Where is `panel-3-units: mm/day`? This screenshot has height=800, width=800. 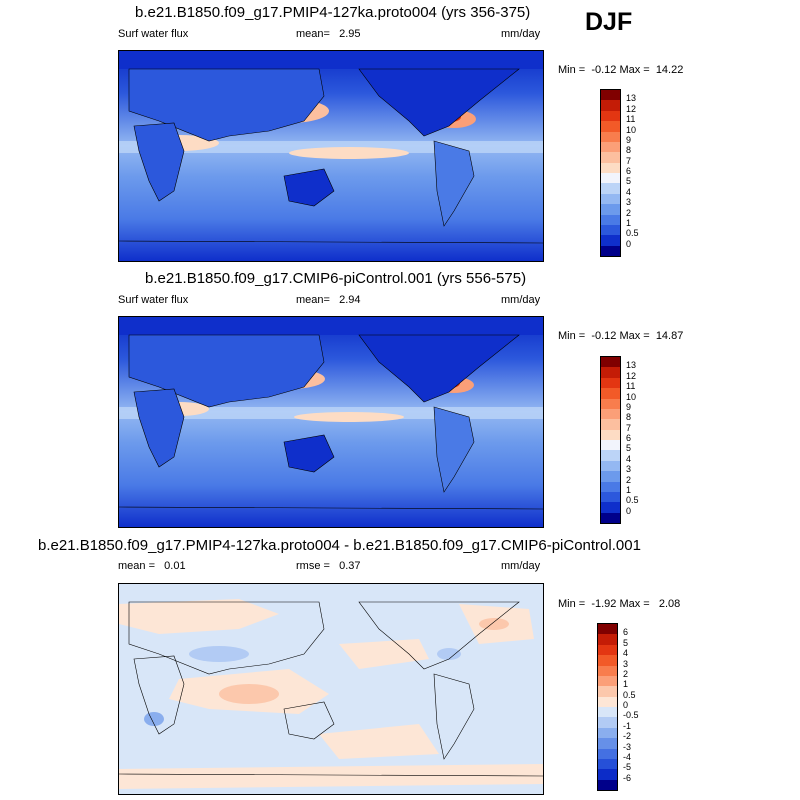 panel-3-units: mm/day is located at coordinates (521, 566).